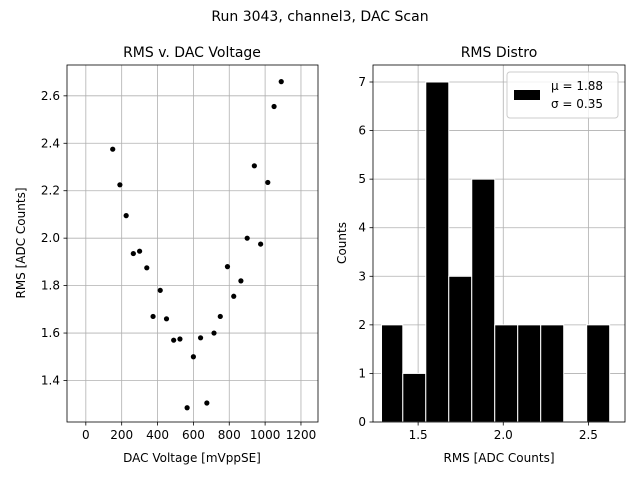 This screenshot has width=640, height=480. Describe the element at coordinates (192, 458) in the screenshot. I see `scatter-x-label: DAC Voltage [mVppSE]` at that location.